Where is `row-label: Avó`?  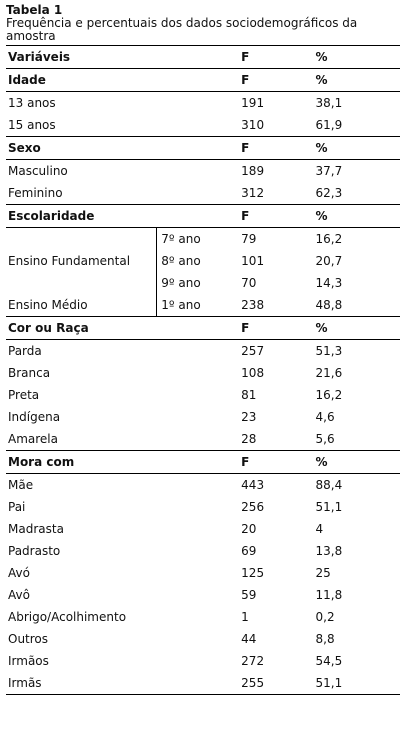 row-label: Avó is located at coordinates (19, 573).